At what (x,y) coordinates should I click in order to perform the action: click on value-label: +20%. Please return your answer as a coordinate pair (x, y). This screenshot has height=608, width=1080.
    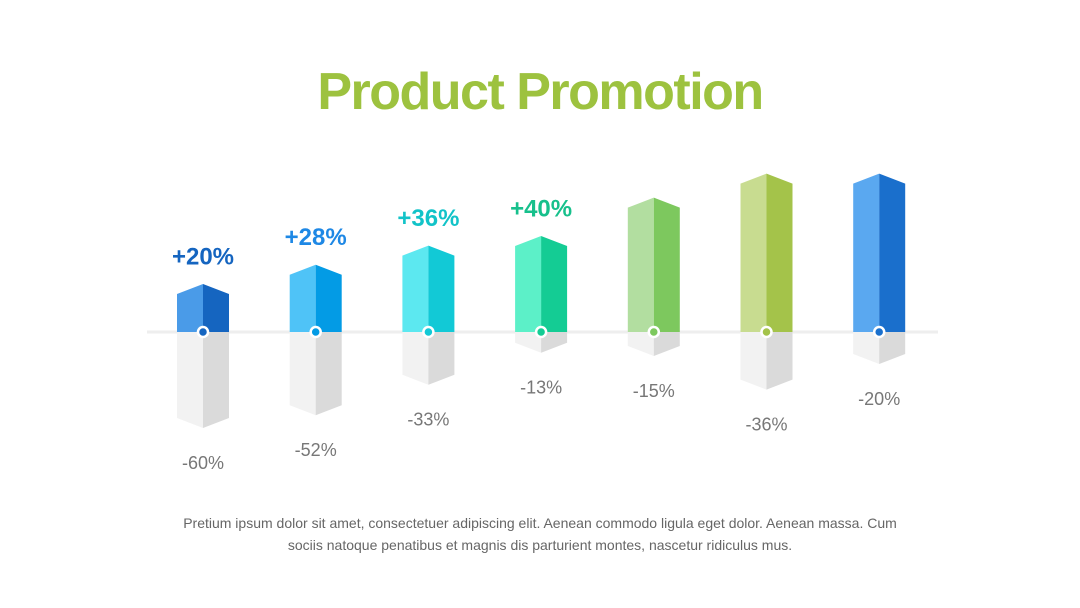
    Looking at the image, I should click on (203, 256).